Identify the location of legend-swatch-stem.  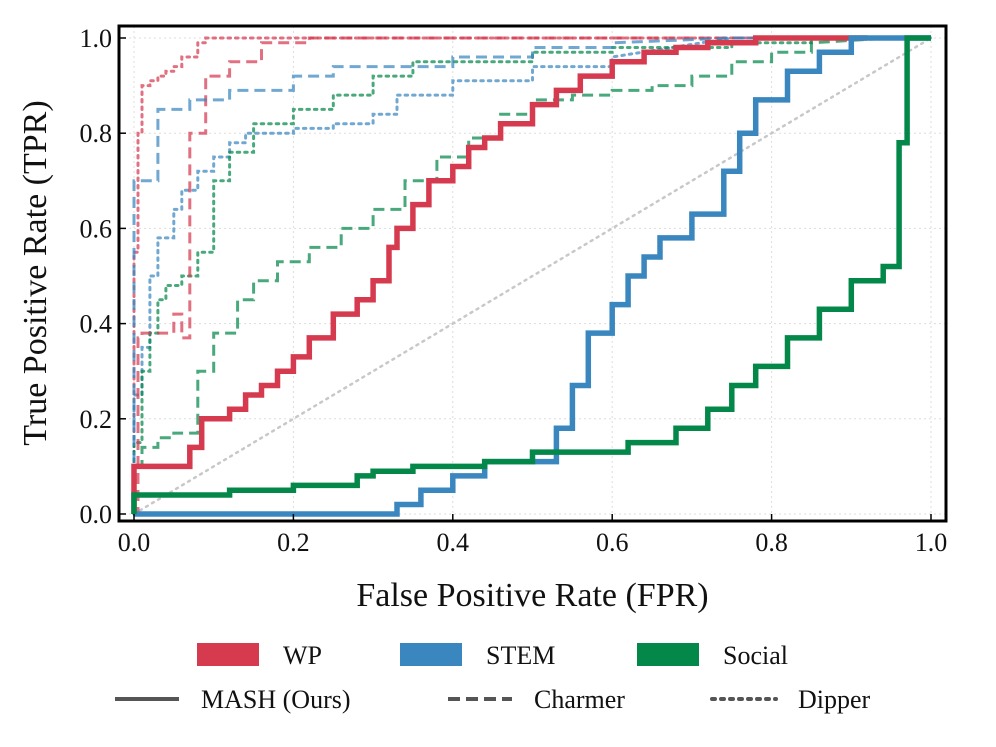
(431, 654).